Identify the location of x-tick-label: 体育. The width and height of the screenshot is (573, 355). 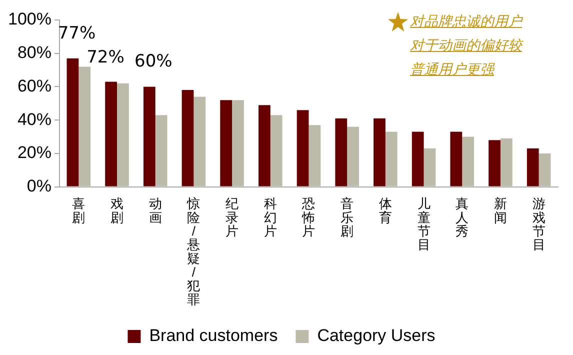
(385, 210).